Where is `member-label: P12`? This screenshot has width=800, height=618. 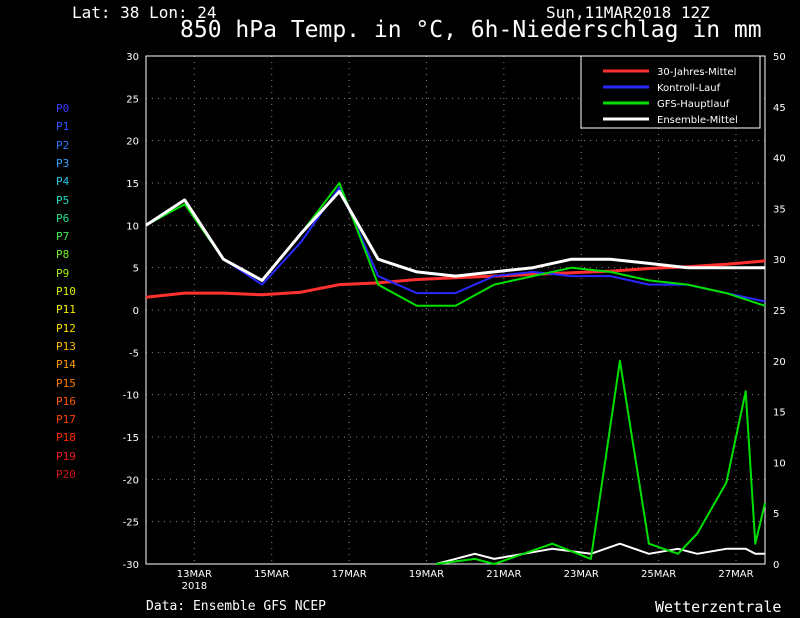
member-label: P12 is located at coordinates (66, 328).